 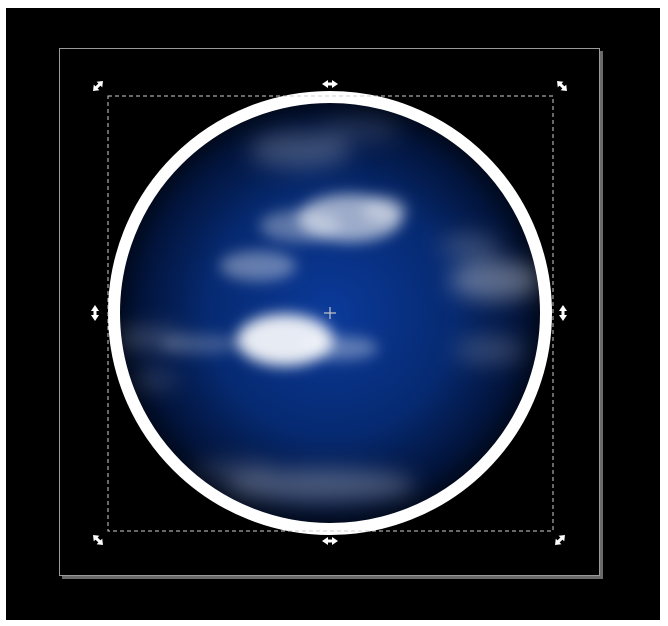 What do you see at coordinates (330, 541) in the screenshot?
I see `scale-handle-s-icon` at bounding box center [330, 541].